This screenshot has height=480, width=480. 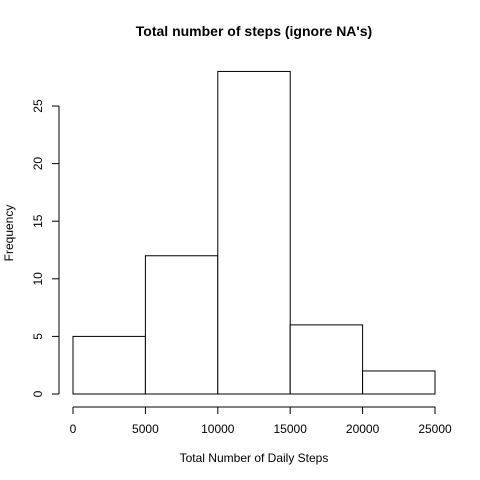 I want to click on x-tick-label-4: 20000, so click(x=363, y=429).